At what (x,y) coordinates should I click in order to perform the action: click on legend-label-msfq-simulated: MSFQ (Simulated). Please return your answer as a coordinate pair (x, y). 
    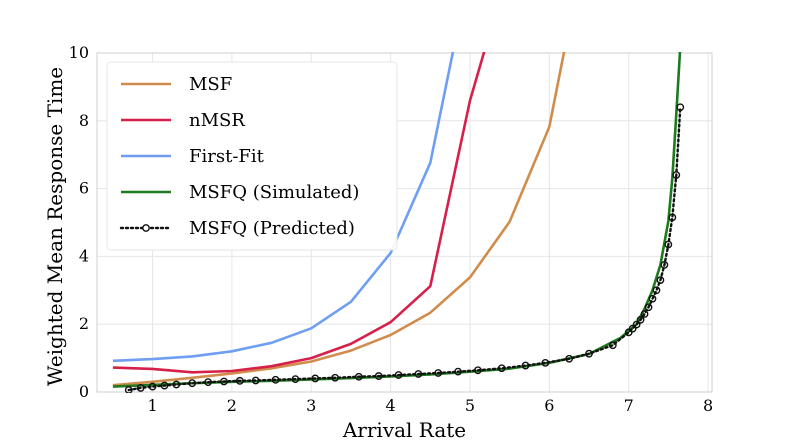
    Looking at the image, I should click on (274, 192).